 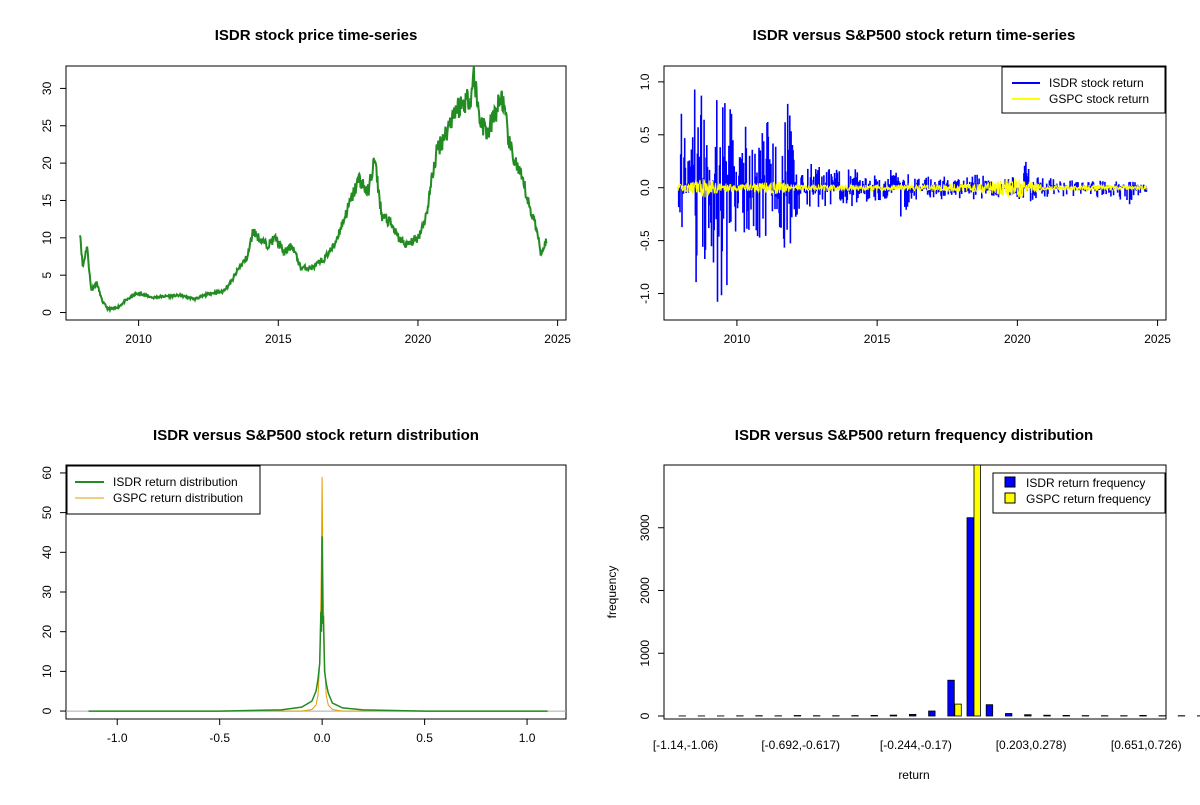 I want to click on density-ytick-label: 50, so click(x=47, y=513).